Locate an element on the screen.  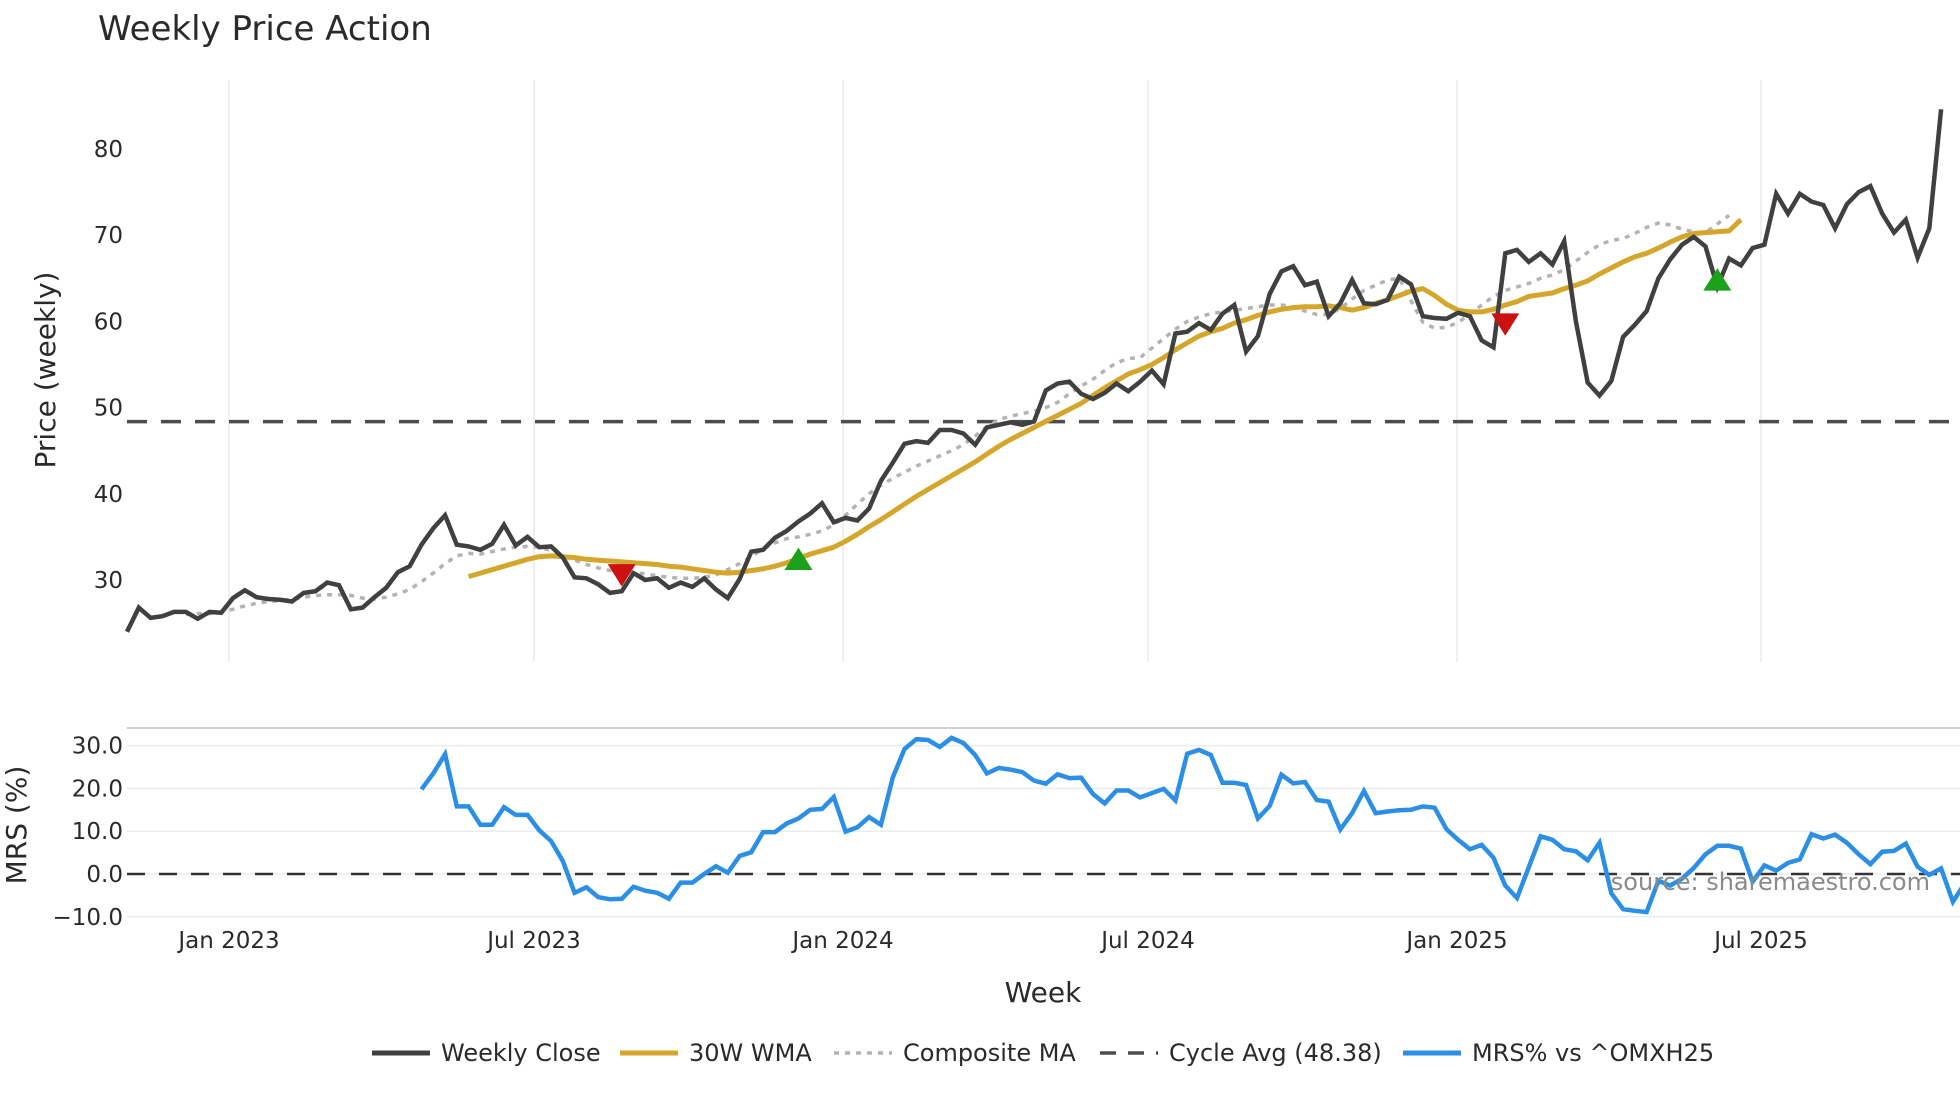
price-y-ticks: 30 40 50 60 70 80 is located at coordinates (108, 365).